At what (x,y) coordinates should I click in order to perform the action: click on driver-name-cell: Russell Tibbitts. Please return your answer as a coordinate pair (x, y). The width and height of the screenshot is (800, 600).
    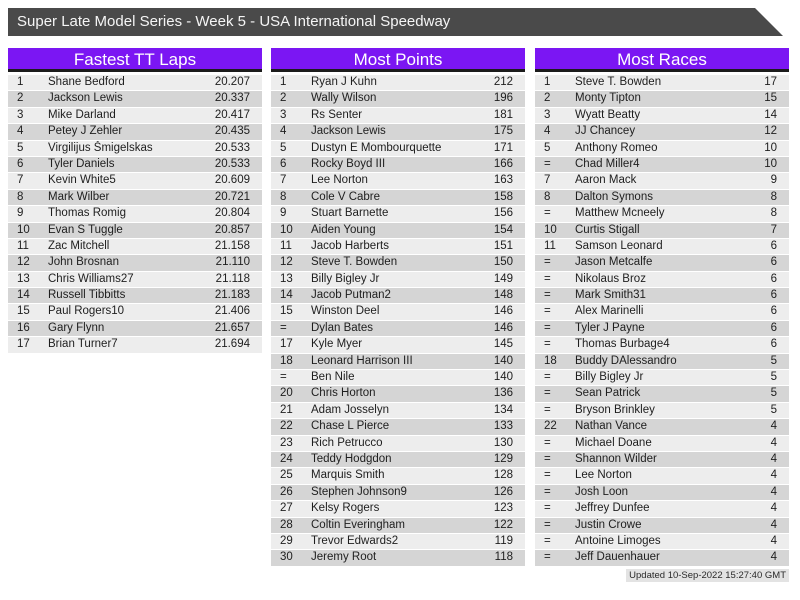
    Looking at the image, I should click on (87, 295).